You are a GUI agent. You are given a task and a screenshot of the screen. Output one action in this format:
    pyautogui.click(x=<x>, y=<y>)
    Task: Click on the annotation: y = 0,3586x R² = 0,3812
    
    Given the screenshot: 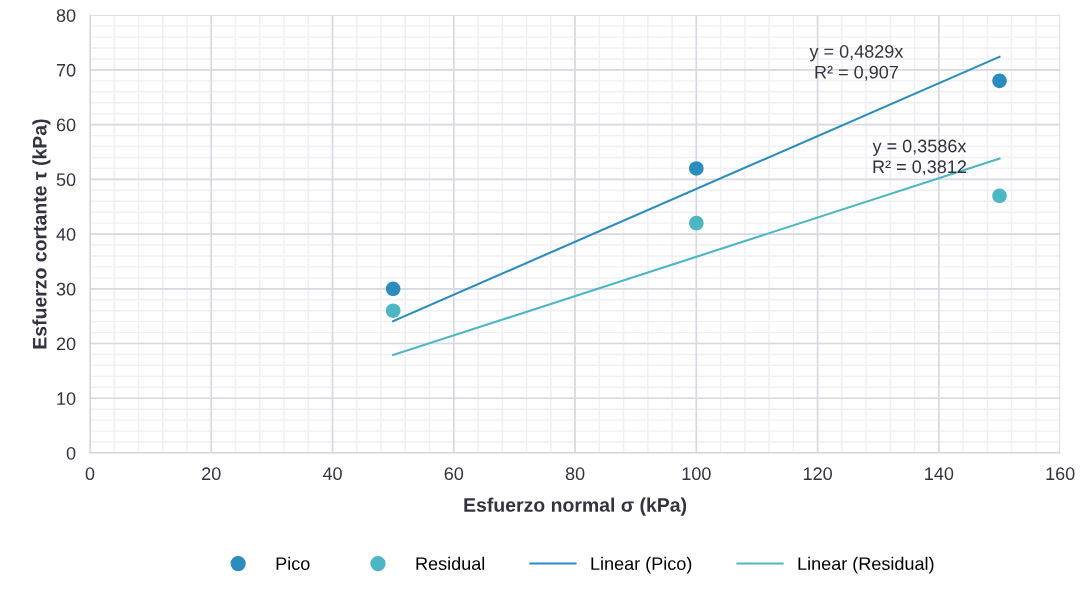 What is the action you would take?
    pyautogui.click(x=919, y=157)
    